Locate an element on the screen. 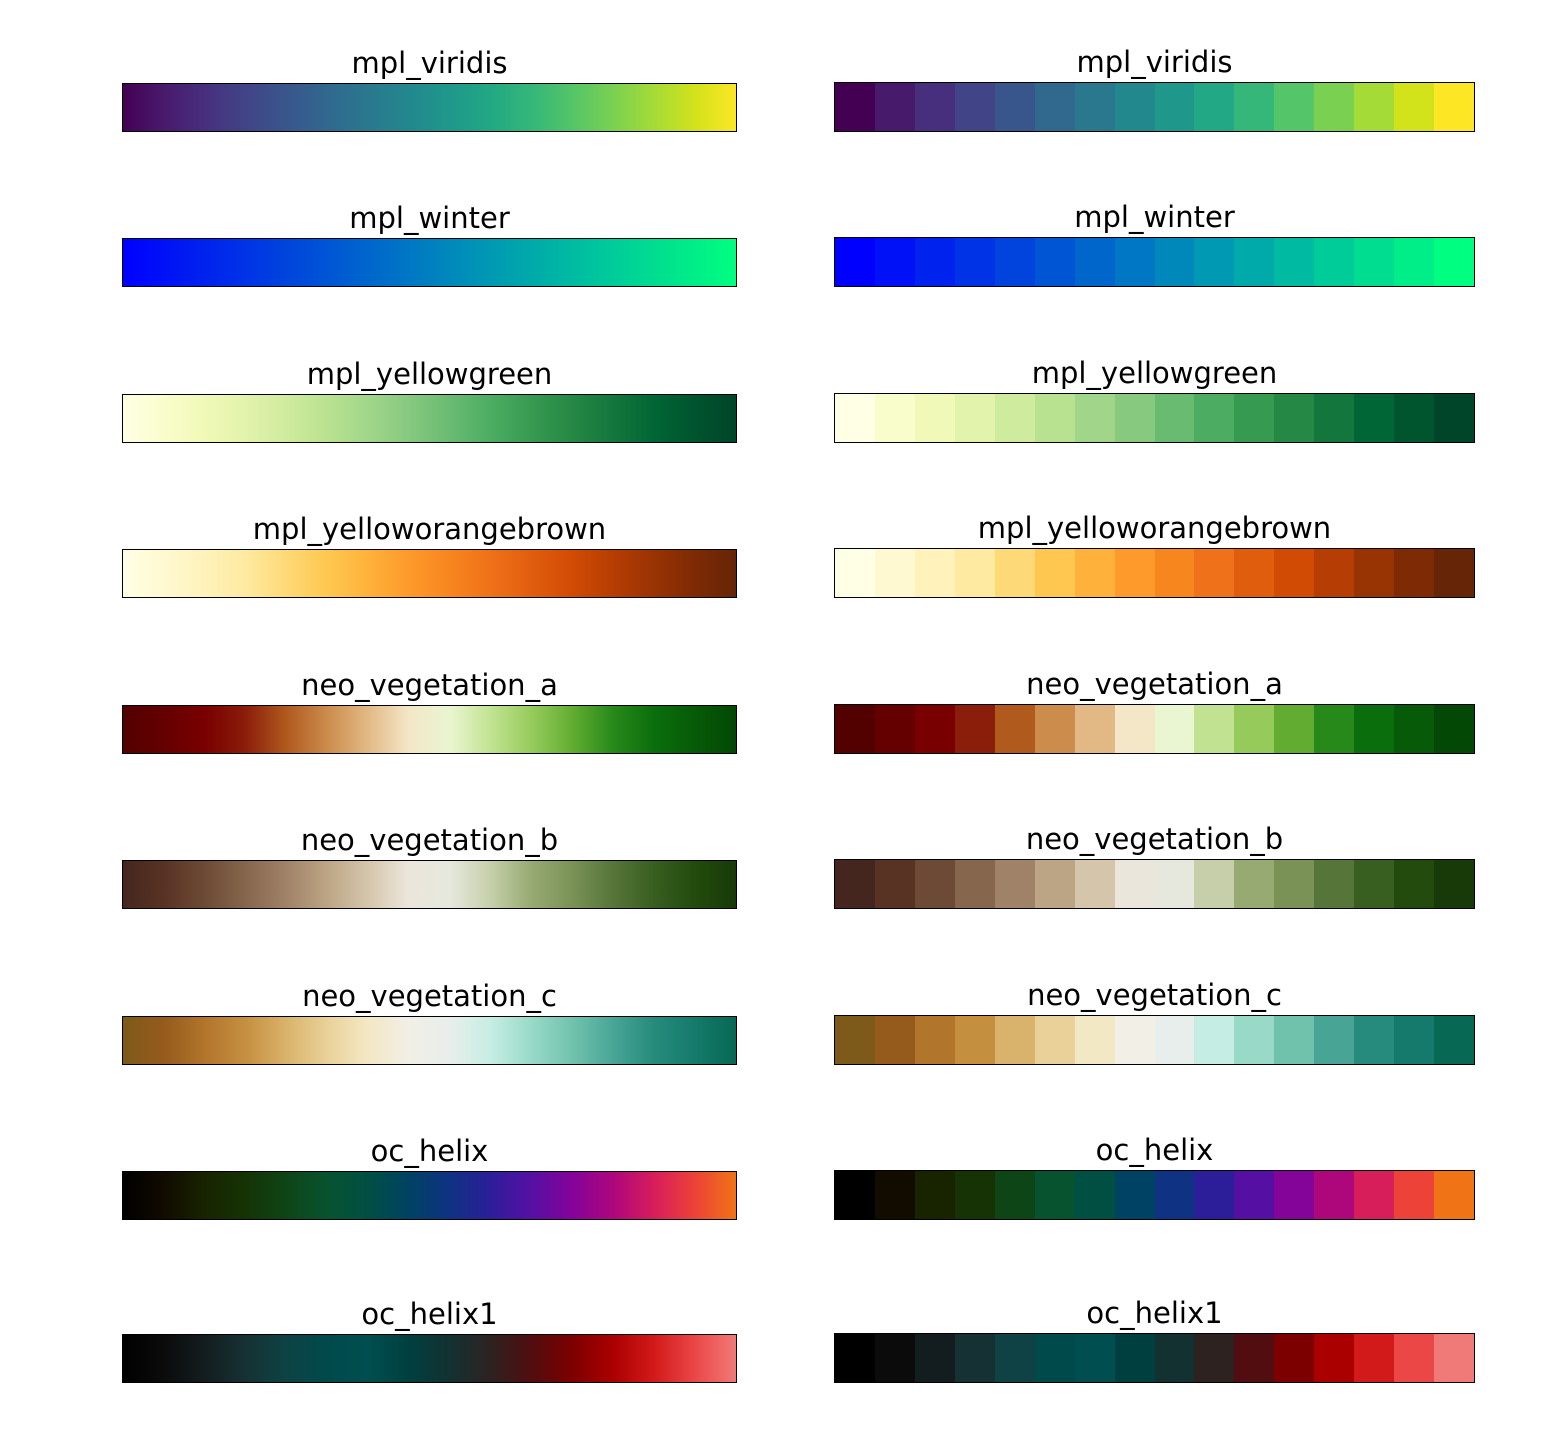 The height and width of the screenshot is (1435, 1563). colormap-title-discrete-mpl-winter: mpl_winter is located at coordinates (1154, 217).